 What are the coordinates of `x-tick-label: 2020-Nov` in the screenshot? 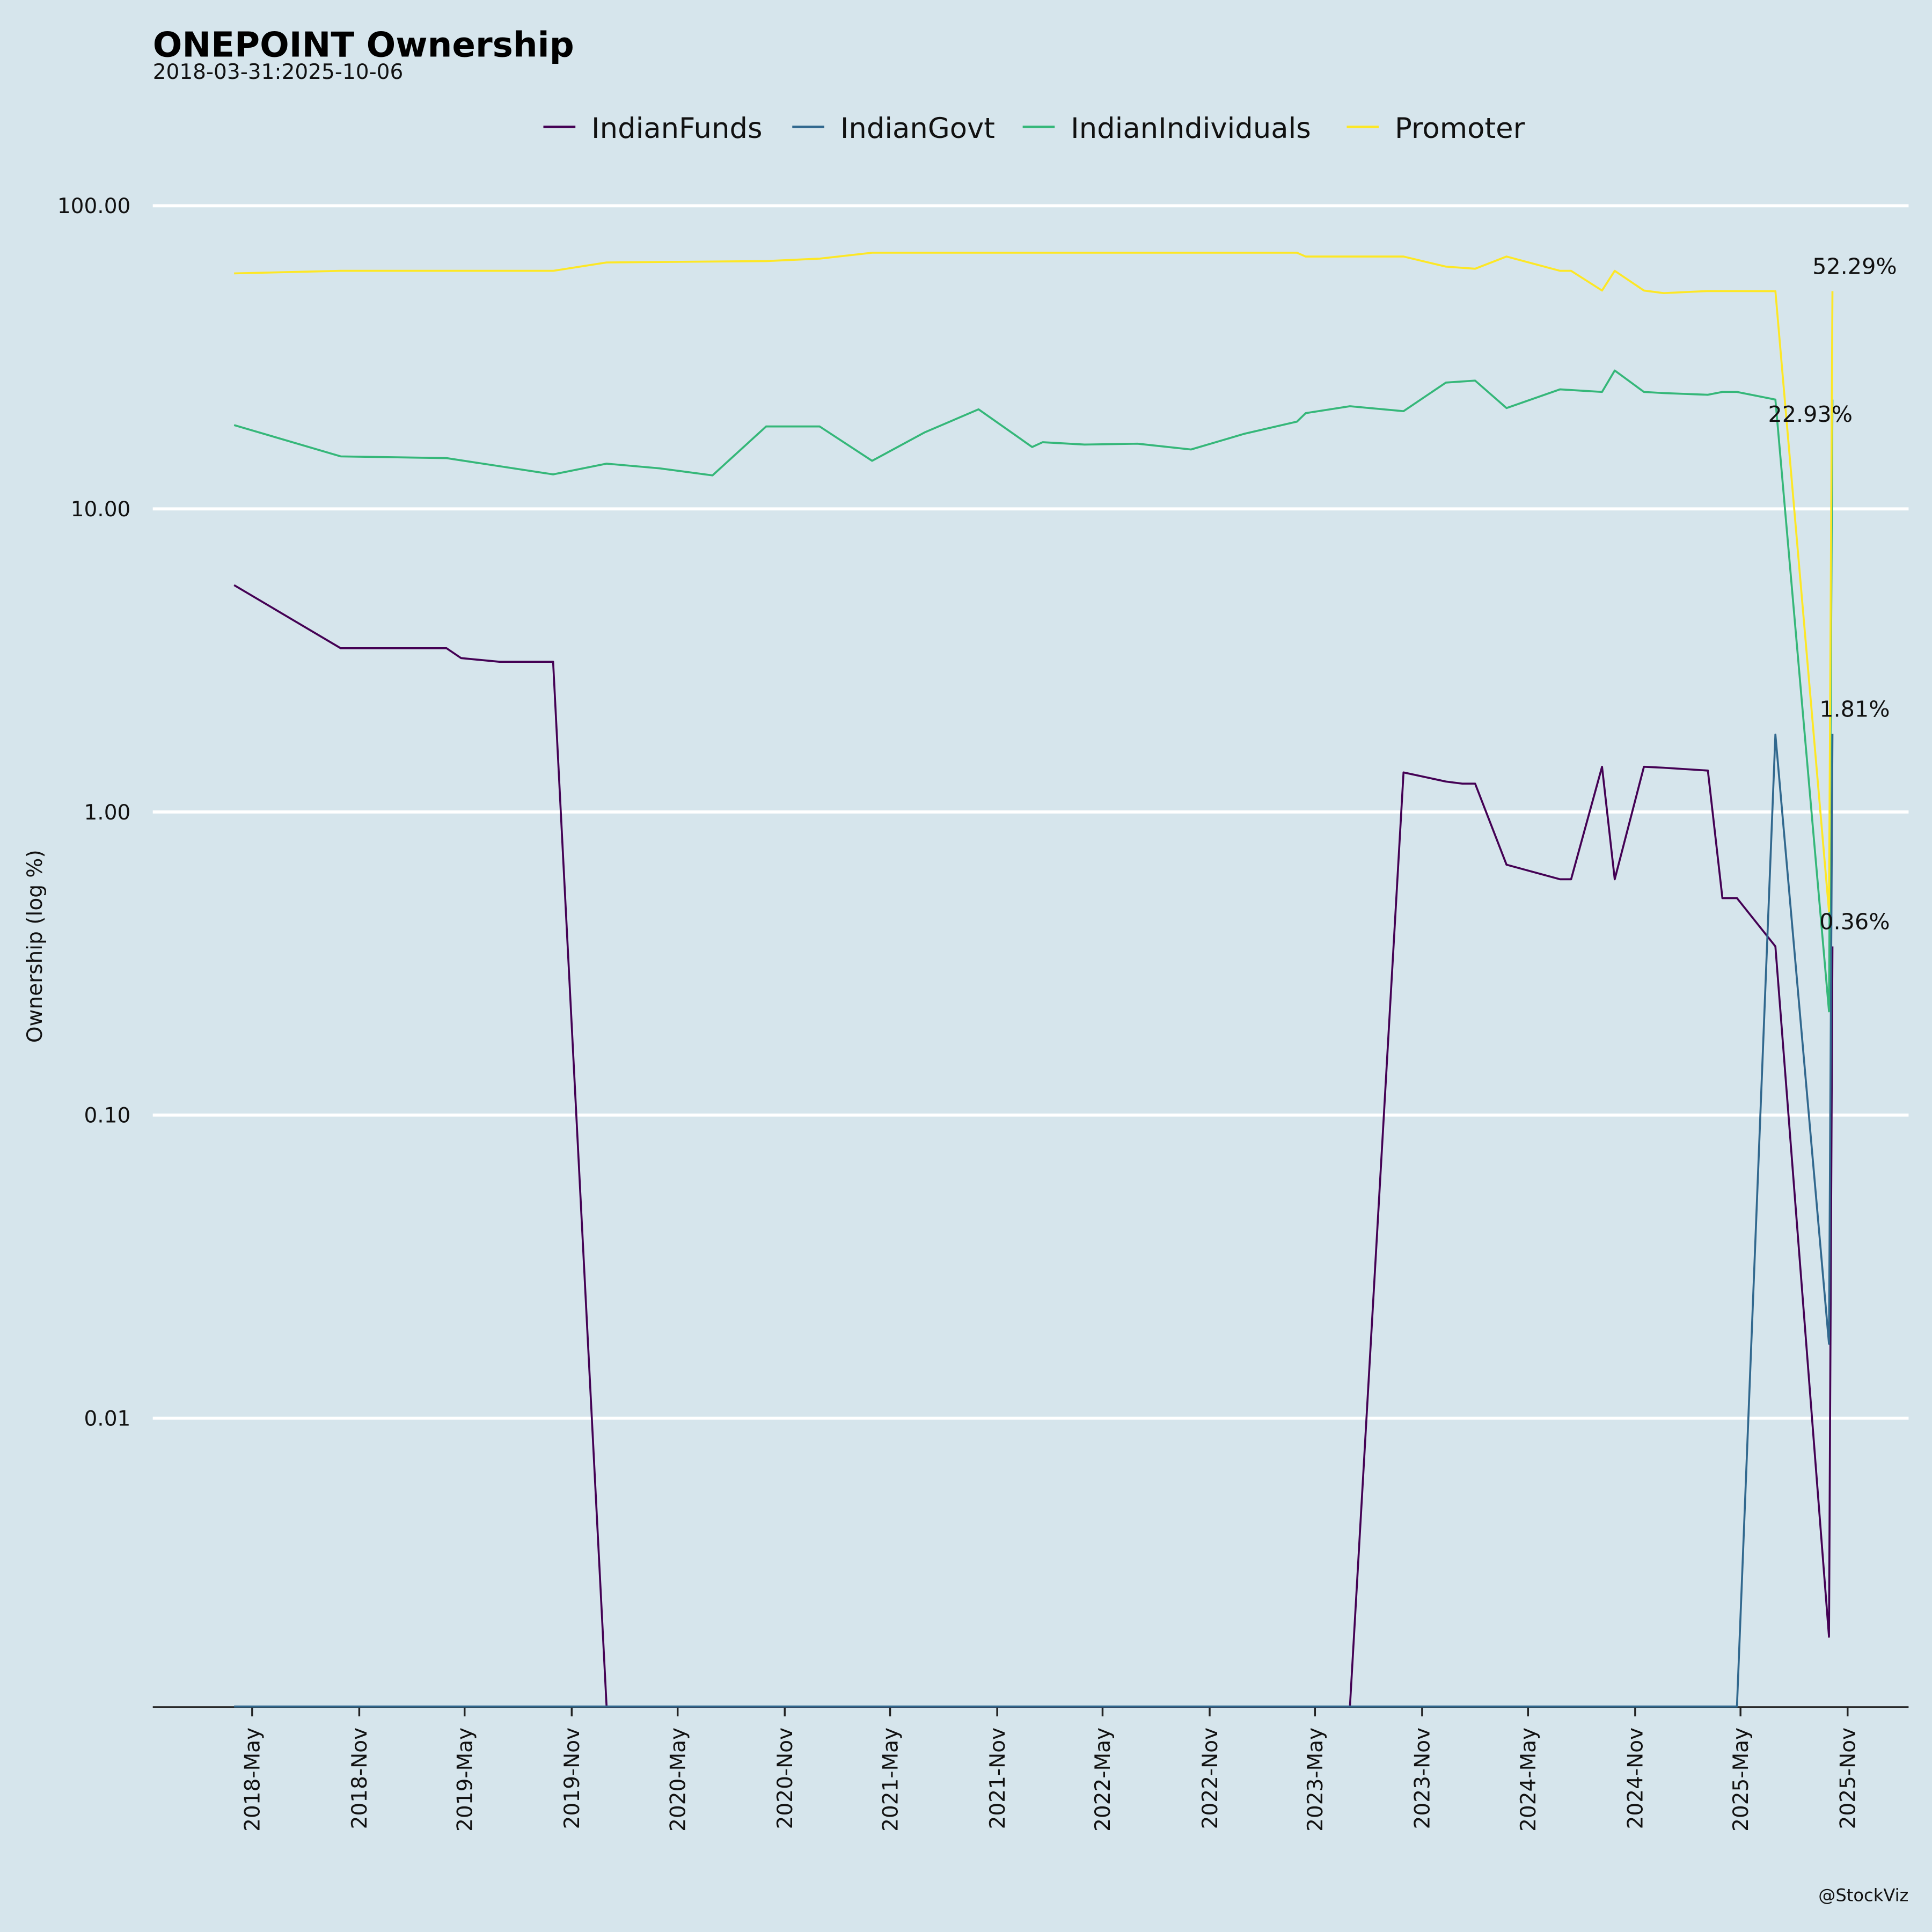 It's located at (785, 1778).